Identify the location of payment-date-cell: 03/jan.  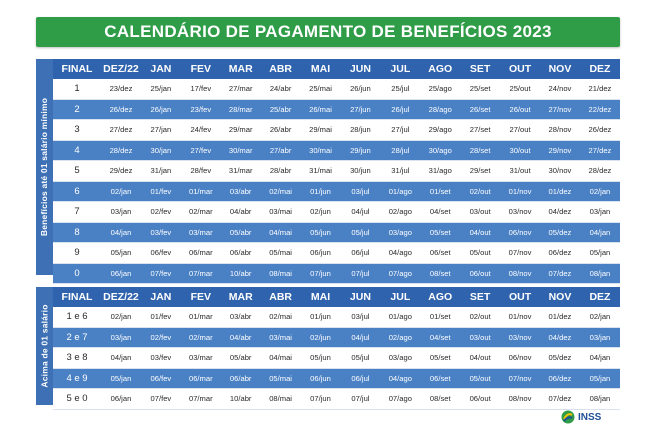
(599, 212).